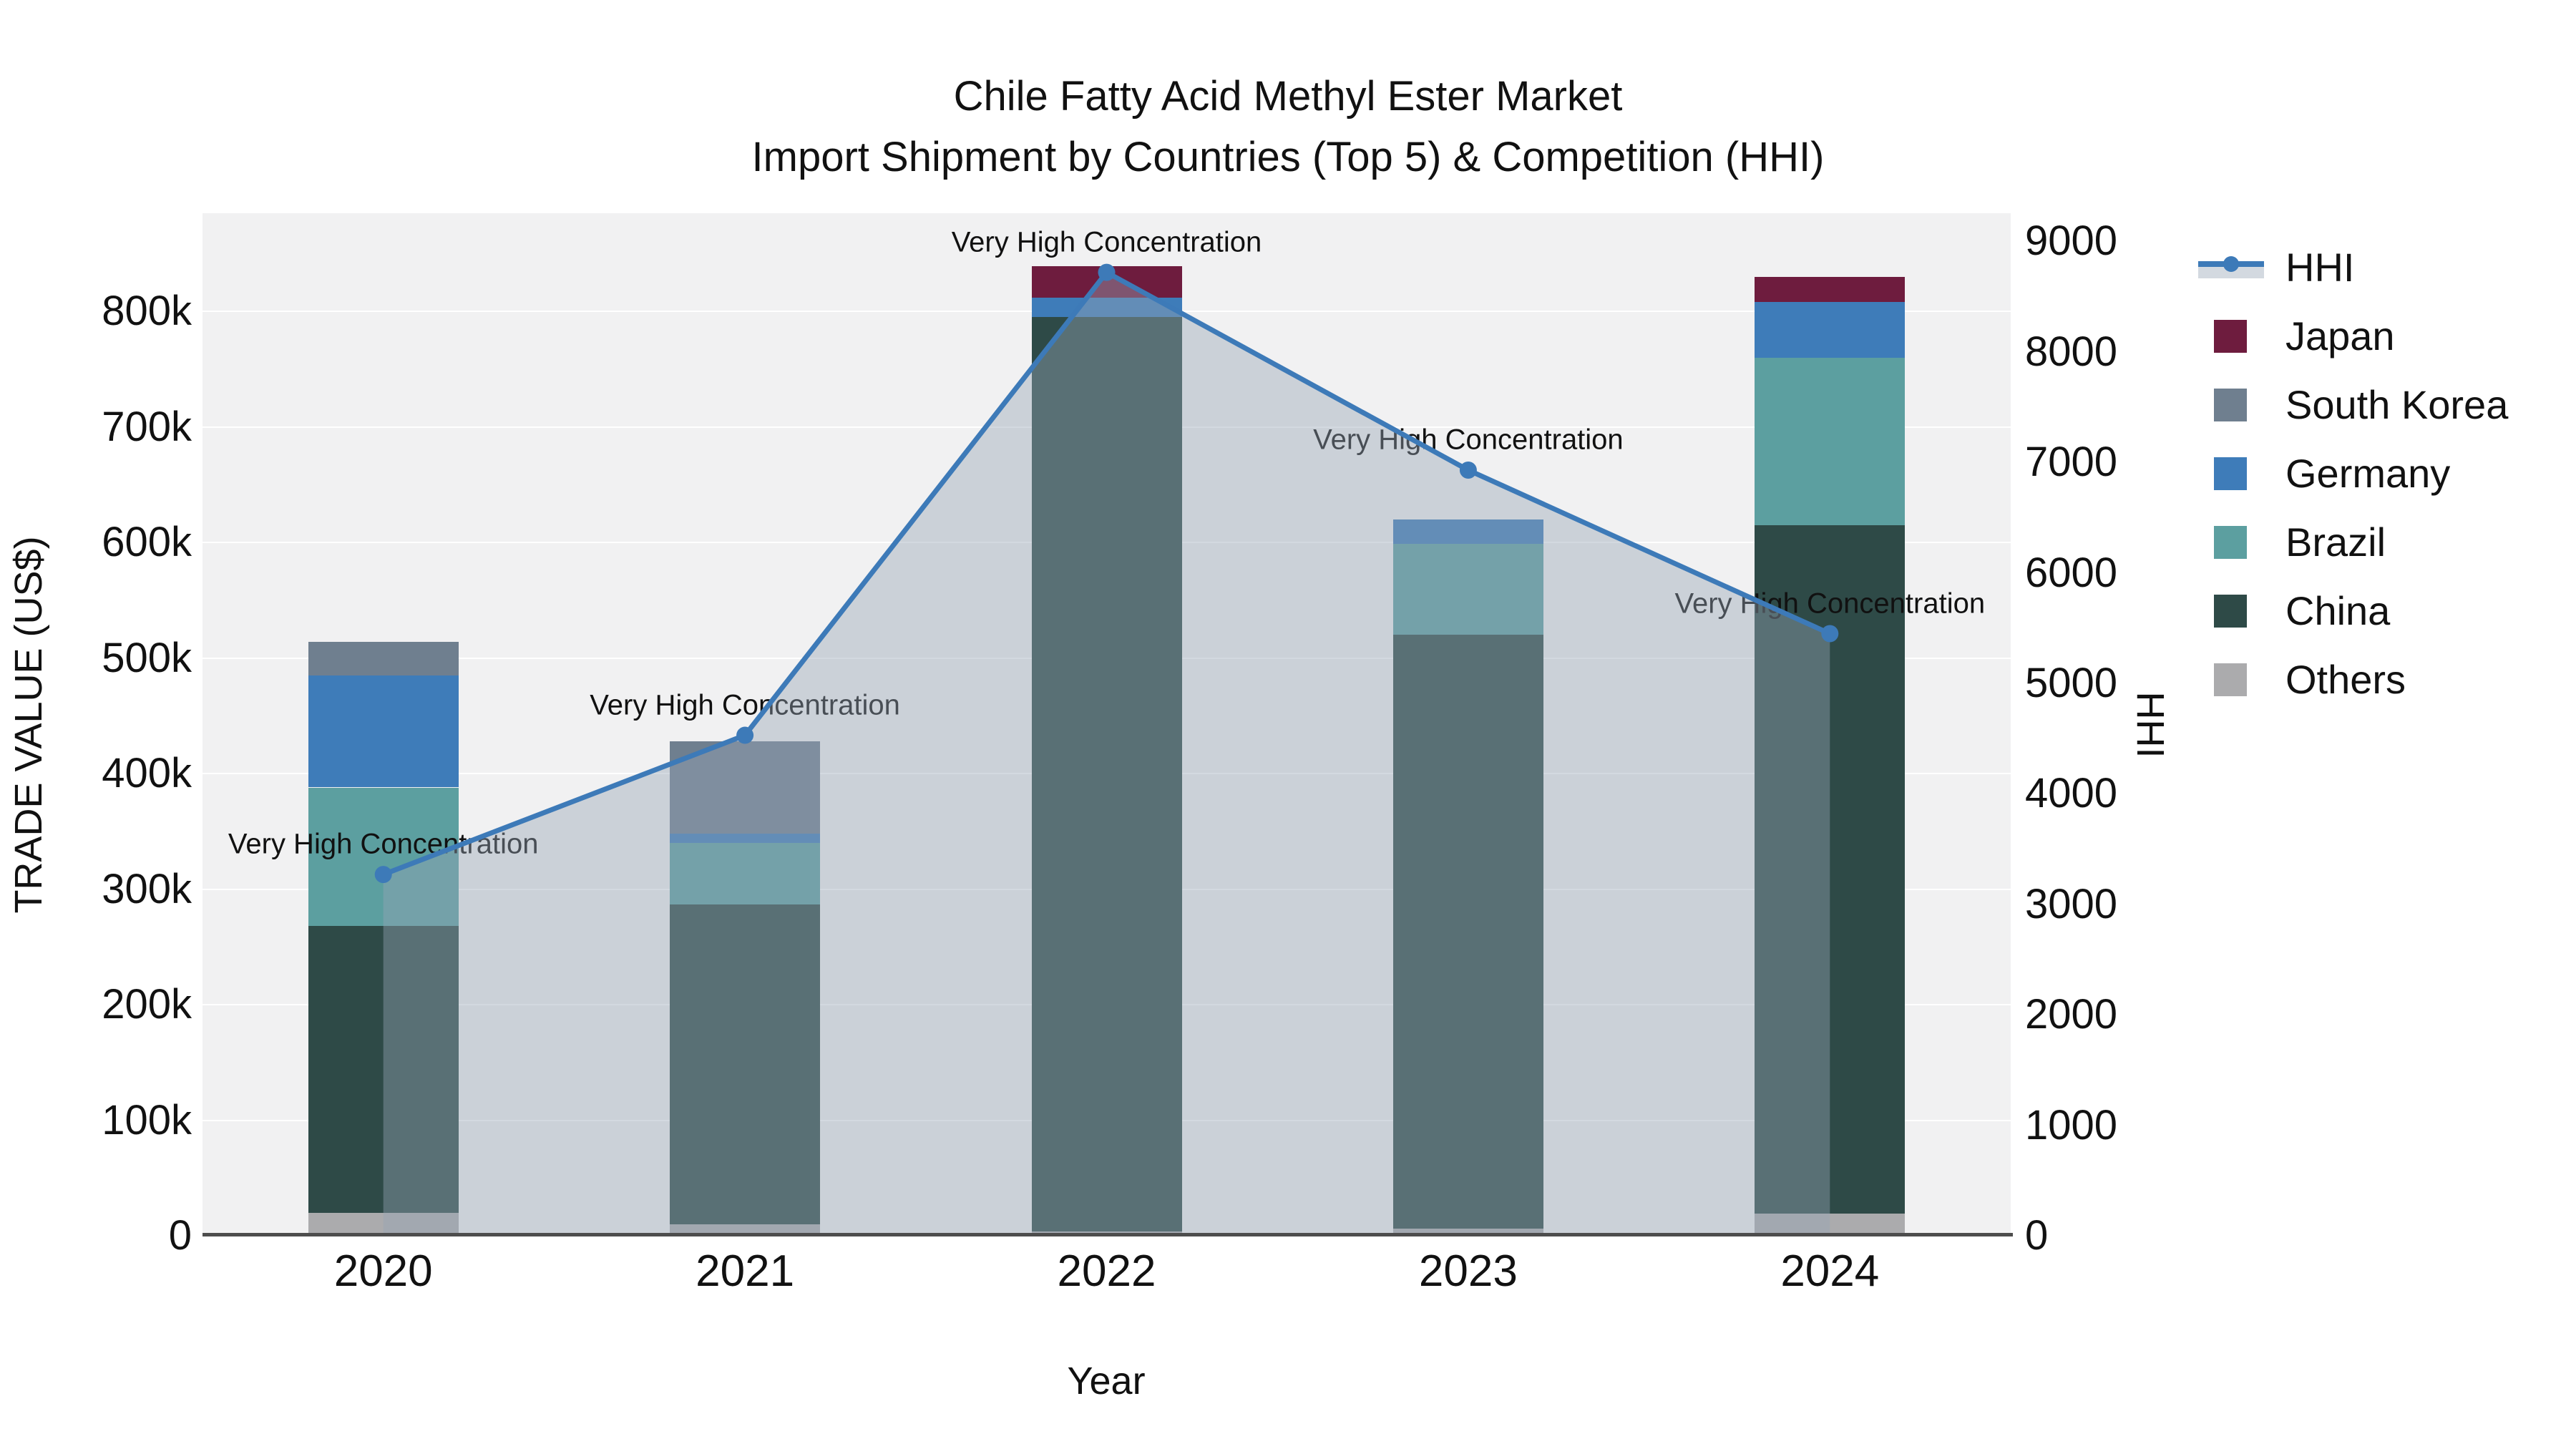  Describe the element at coordinates (1830, 289) in the screenshot. I see `bar-japan-2024` at that location.